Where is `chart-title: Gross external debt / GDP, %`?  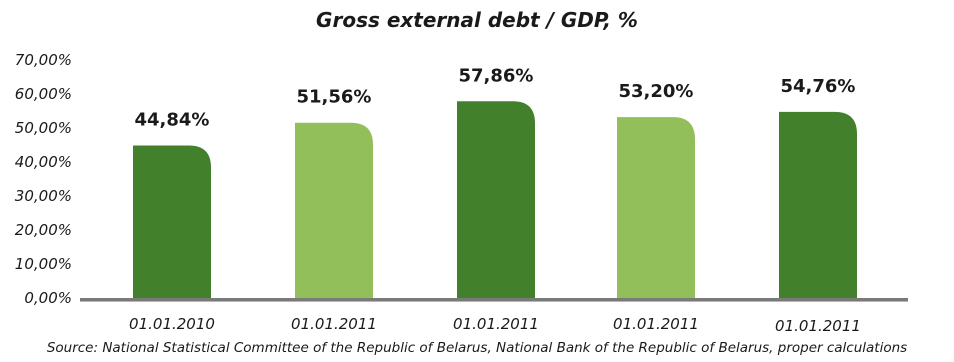
chart-title: Gross external debt / GDP, % is located at coordinates (477, 20).